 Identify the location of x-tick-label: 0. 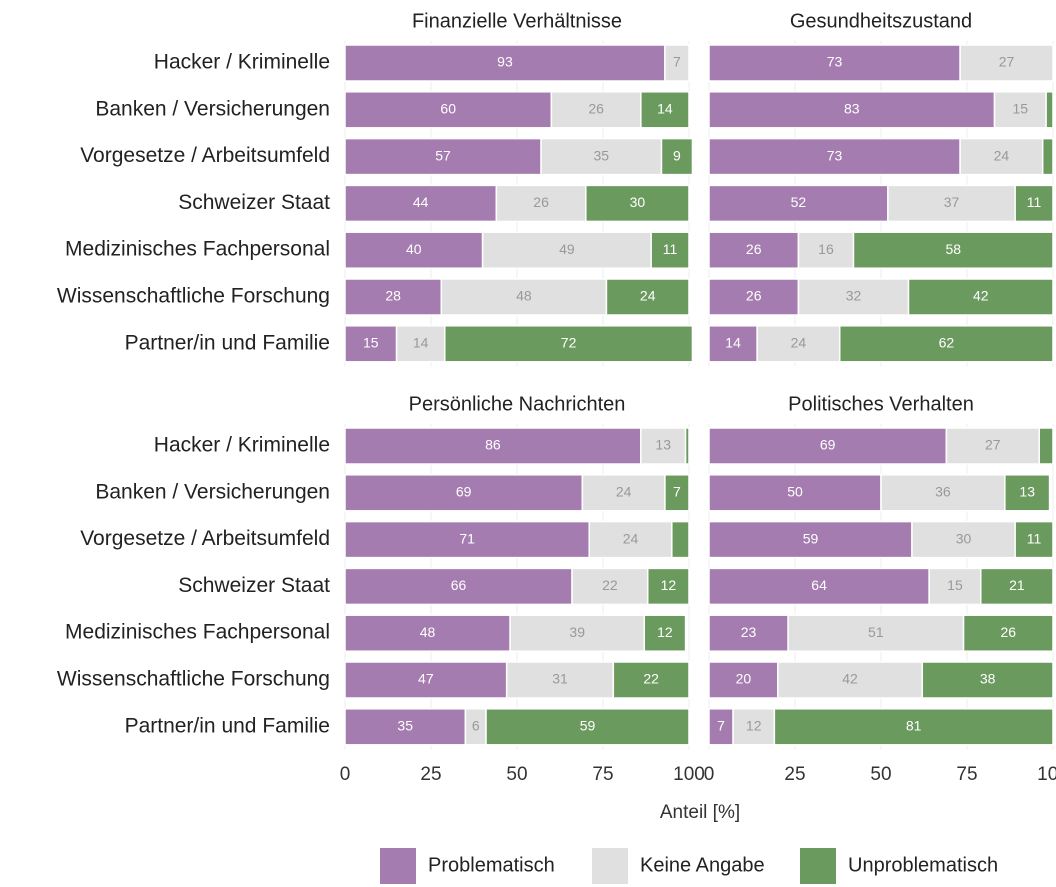
(709, 774).